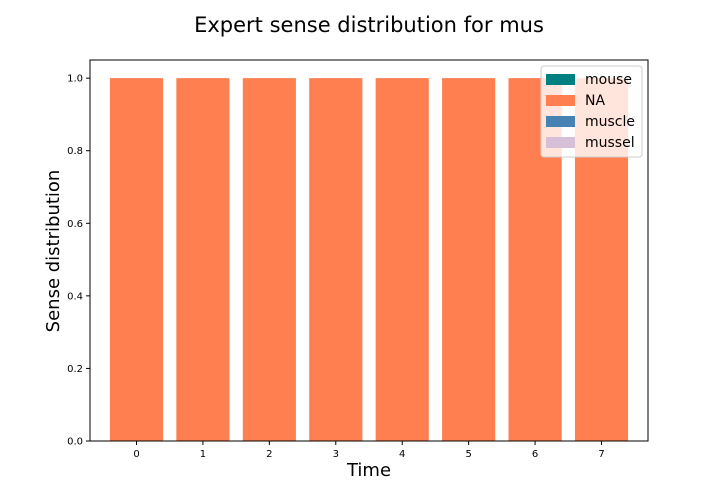 This screenshot has width=720, height=504. What do you see at coordinates (269, 454) in the screenshot?
I see `x-tick-label: 2` at bounding box center [269, 454].